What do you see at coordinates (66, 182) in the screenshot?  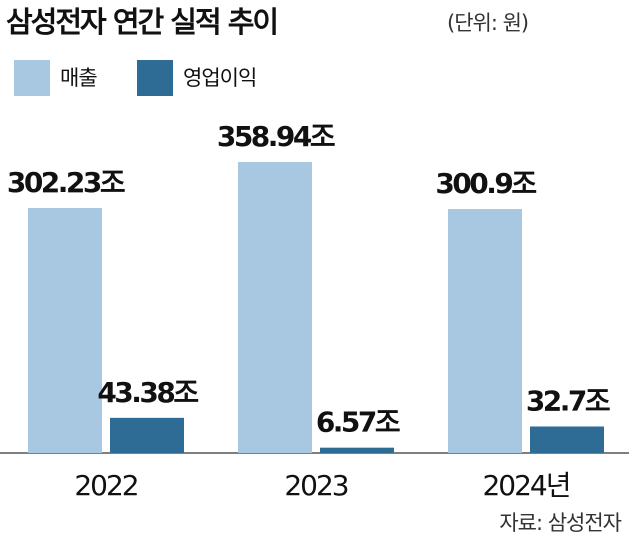 I see `value-label: 302.23조` at bounding box center [66, 182].